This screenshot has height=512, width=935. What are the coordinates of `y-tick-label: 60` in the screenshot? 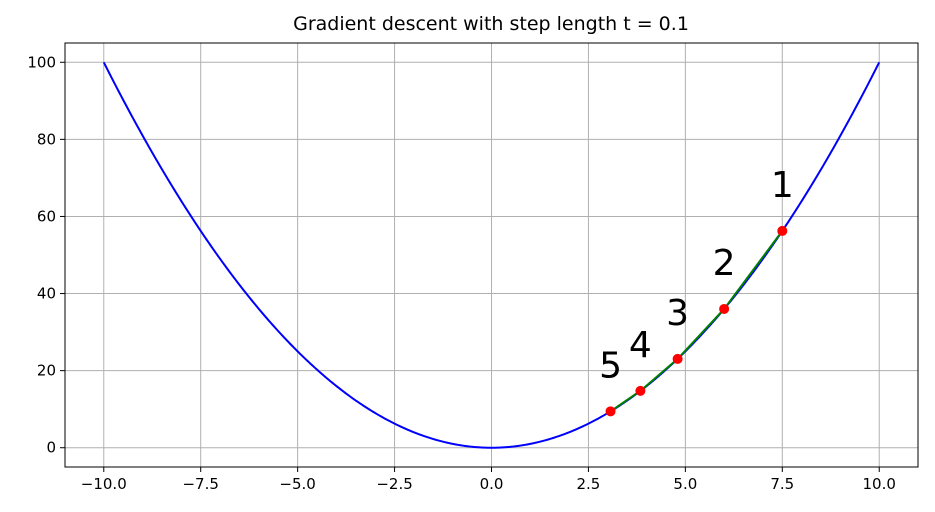 It's located at (46, 216).